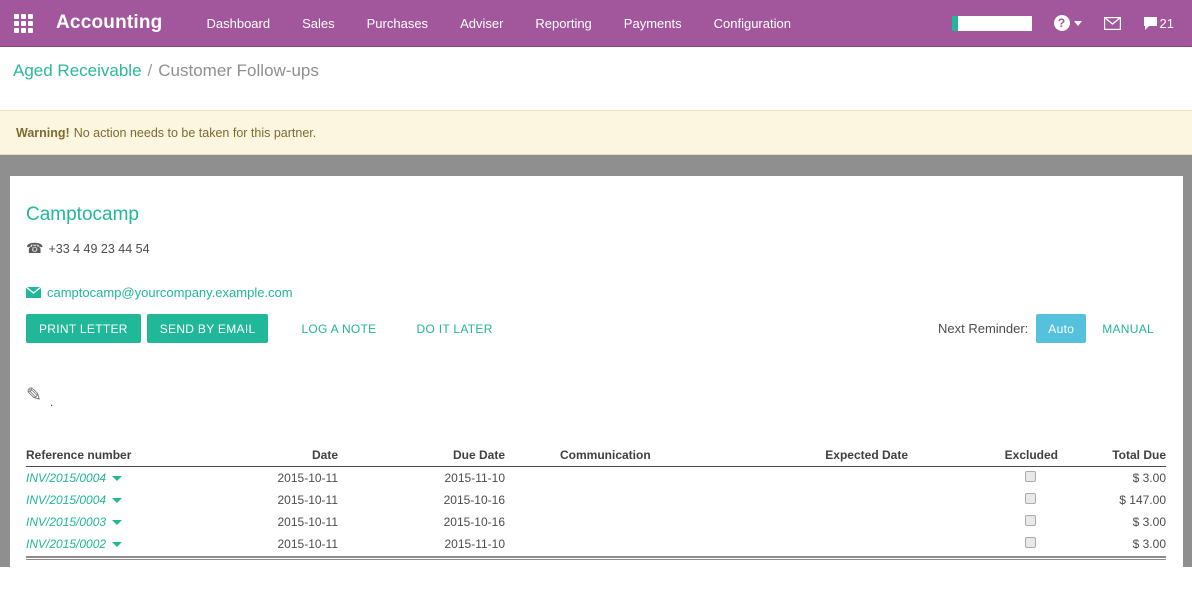 The width and height of the screenshot is (1192, 614). Describe the element at coordinates (34, 395) in the screenshot. I see `pencil-icon: ✎` at that location.